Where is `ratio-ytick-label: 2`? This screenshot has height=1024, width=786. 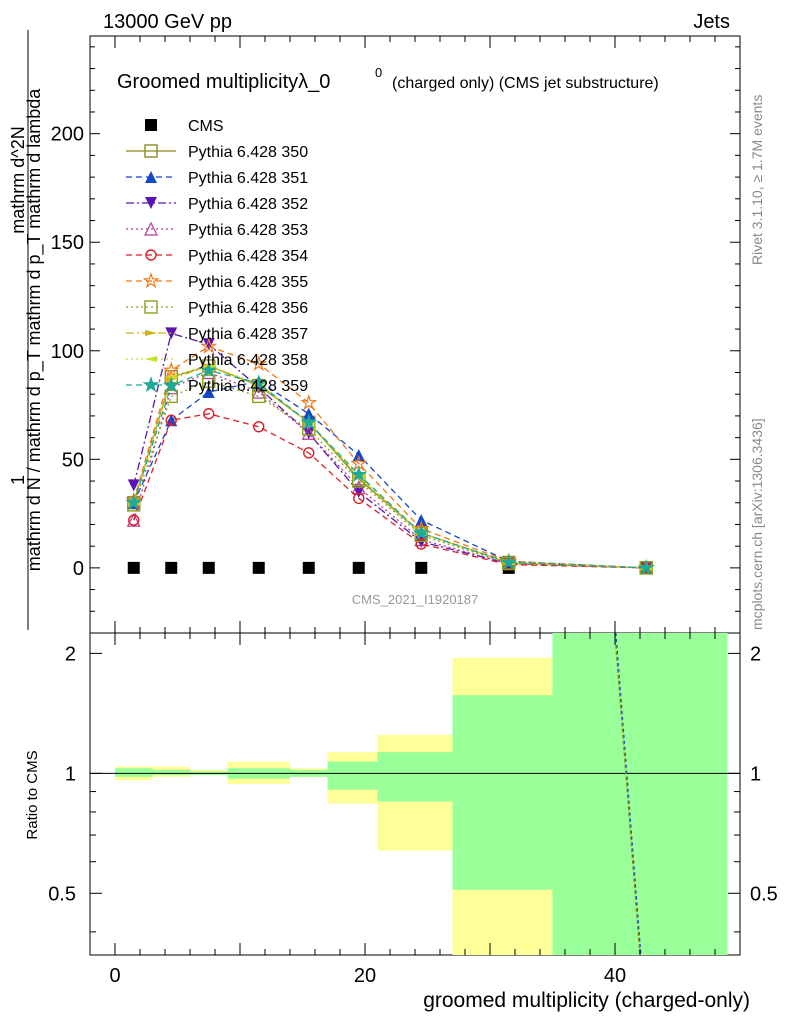
ratio-ytick-label: 2 is located at coordinates (70, 654).